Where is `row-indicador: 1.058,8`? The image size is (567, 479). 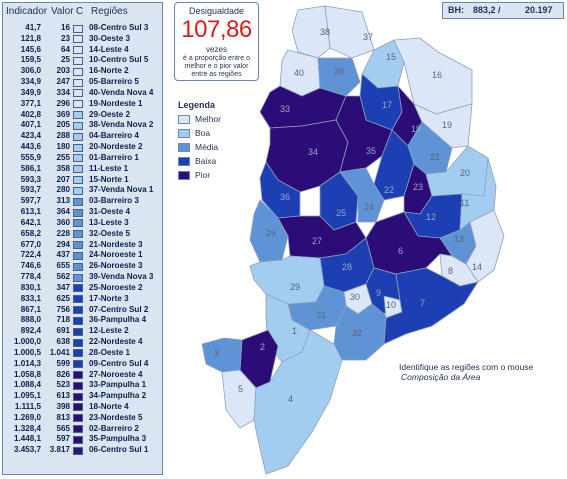
row-indicador: 1.058,8 is located at coordinates (27, 374).